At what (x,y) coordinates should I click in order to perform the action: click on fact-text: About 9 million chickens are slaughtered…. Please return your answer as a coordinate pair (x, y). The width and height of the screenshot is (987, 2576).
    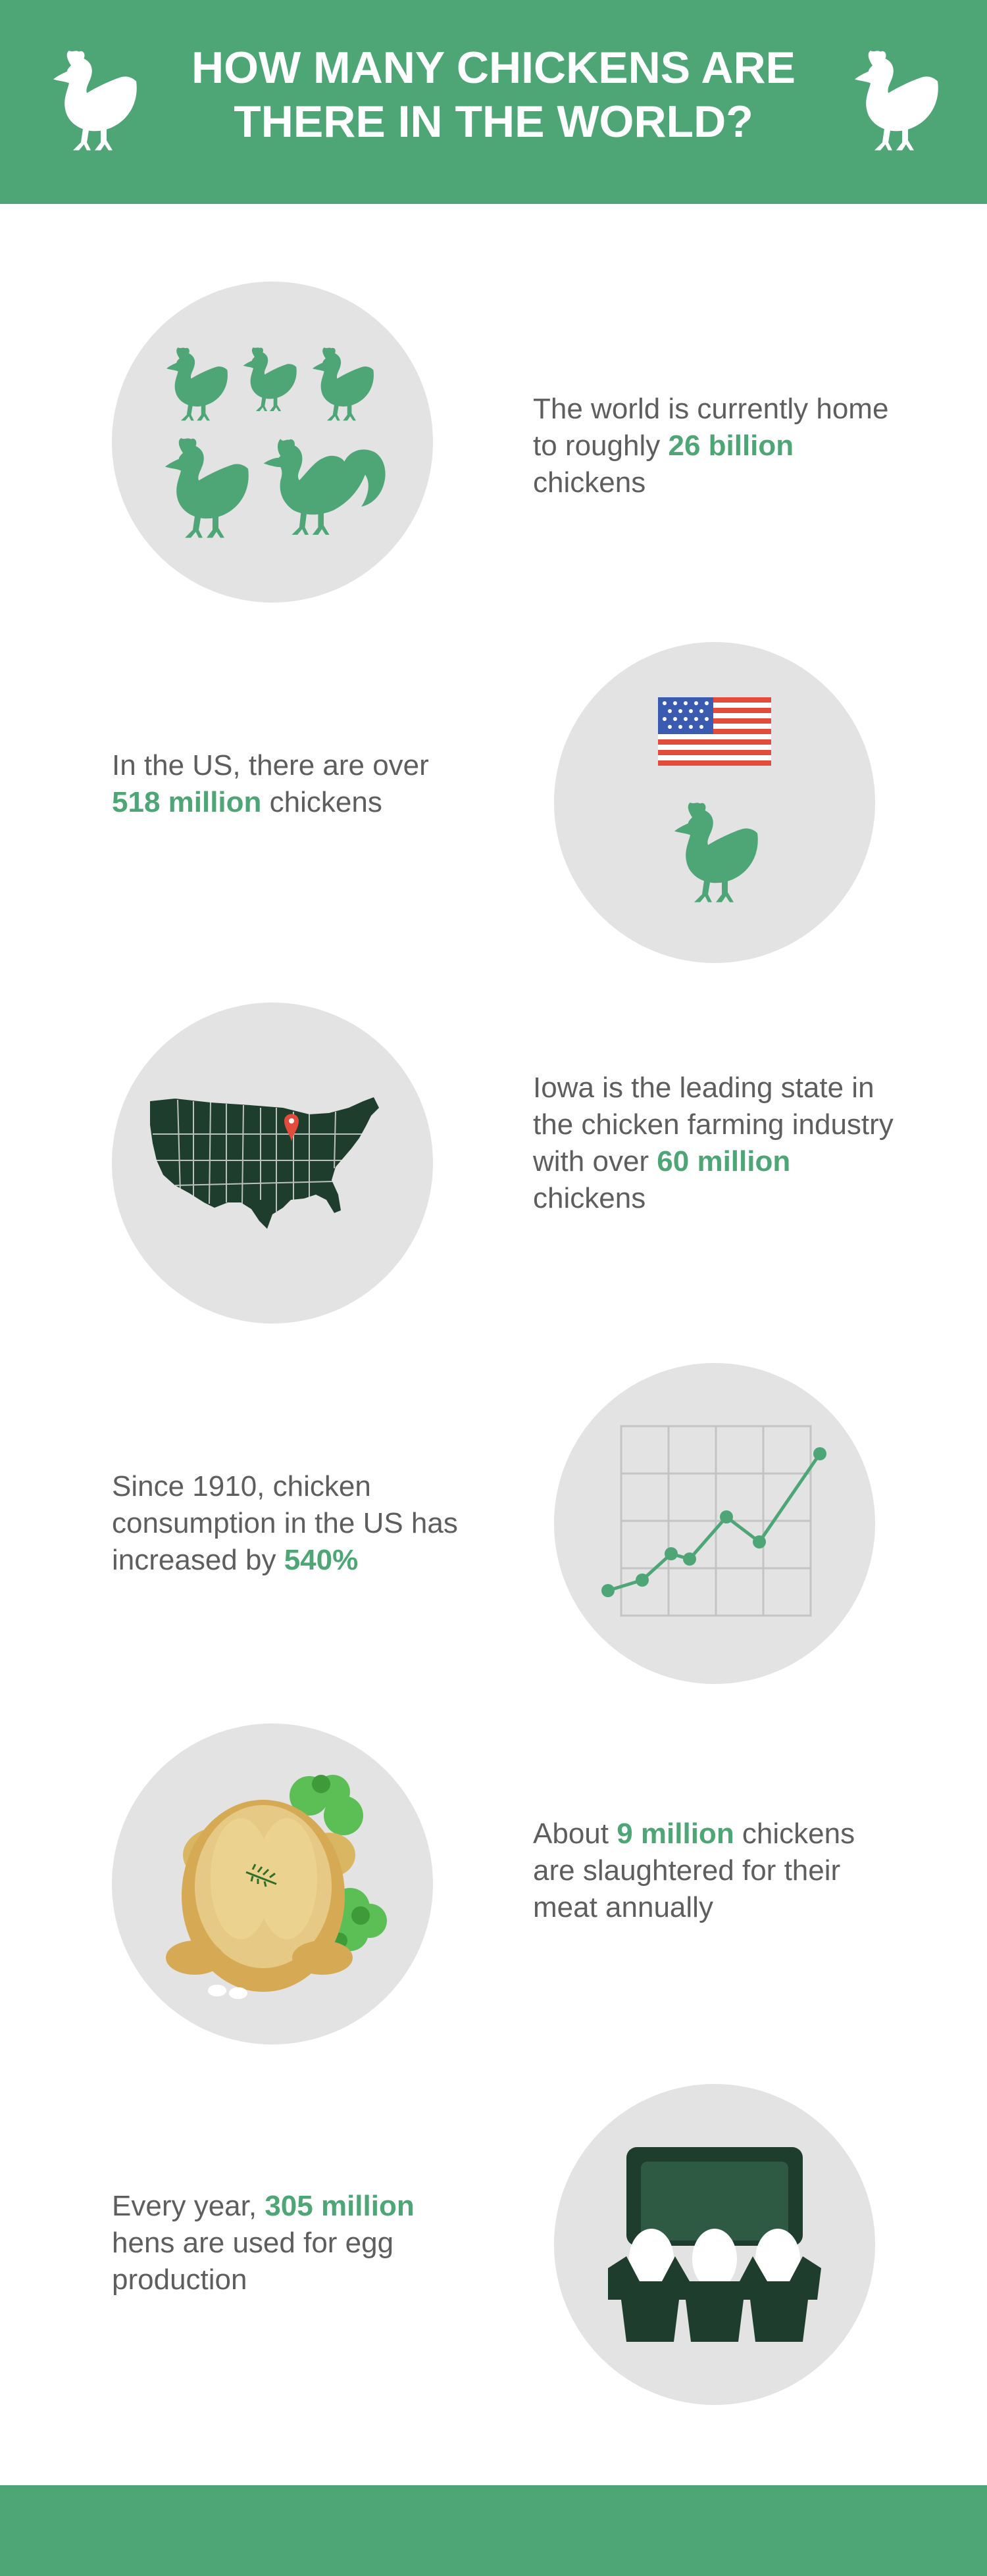
    Looking at the image, I should click on (694, 1870).